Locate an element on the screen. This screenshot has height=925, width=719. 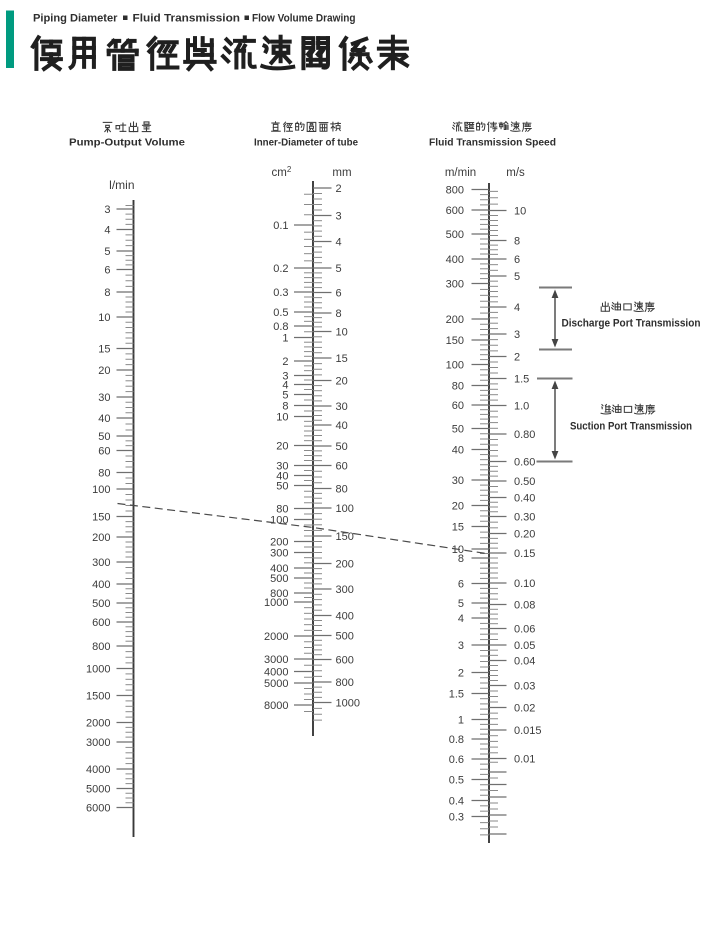
svg-text: m/min is located at coordinates (460, 173).